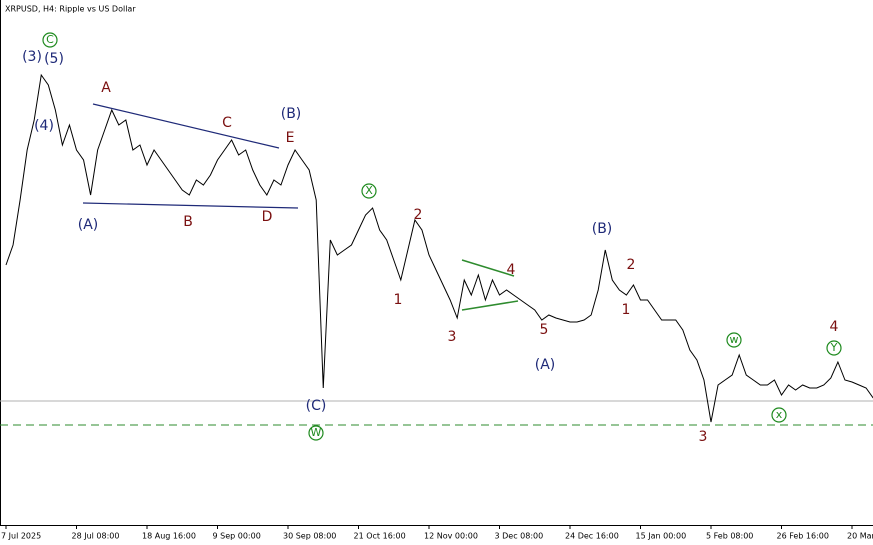 Image resolution: width=873 pixels, height=545 pixels. I want to click on x-tick-label: 28 Jul 08:00, so click(96, 536).